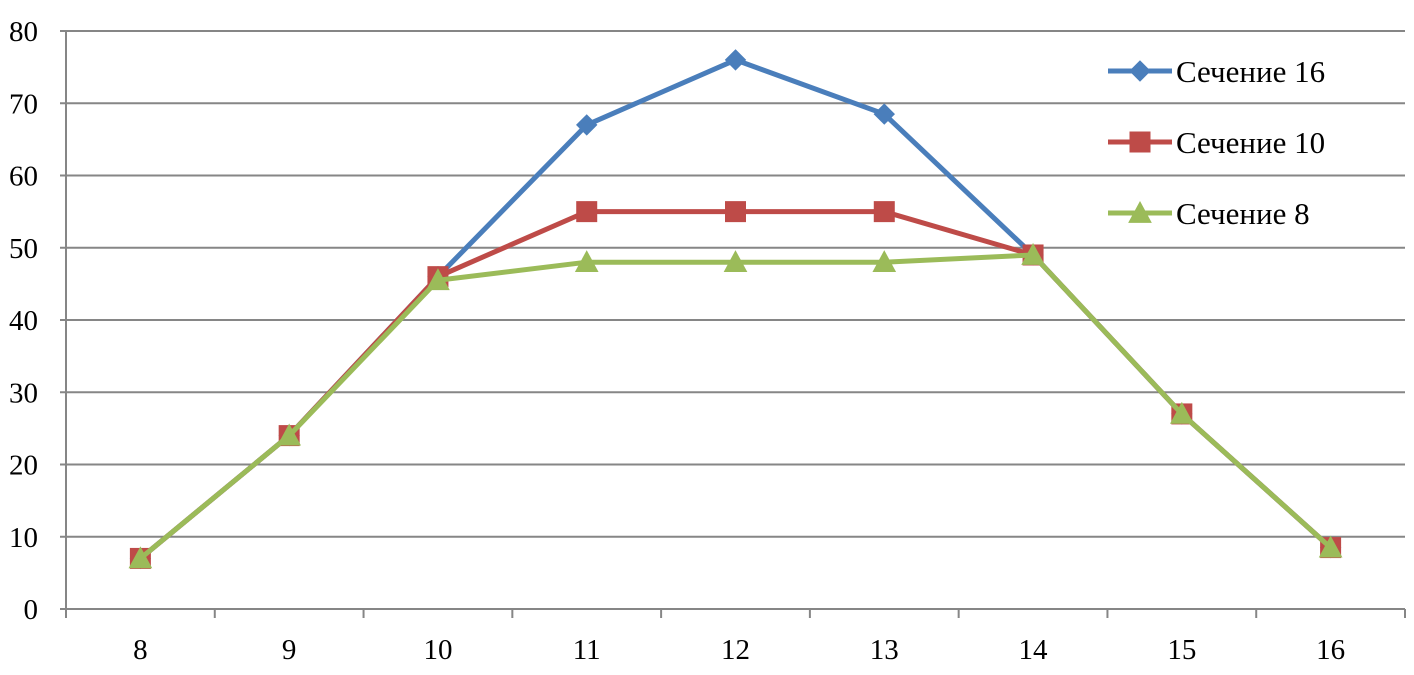 Image resolution: width=1414 pixels, height=675 pixels. What do you see at coordinates (23, 249) in the screenshot?
I see `y-tick-label: 50` at bounding box center [23, 249].